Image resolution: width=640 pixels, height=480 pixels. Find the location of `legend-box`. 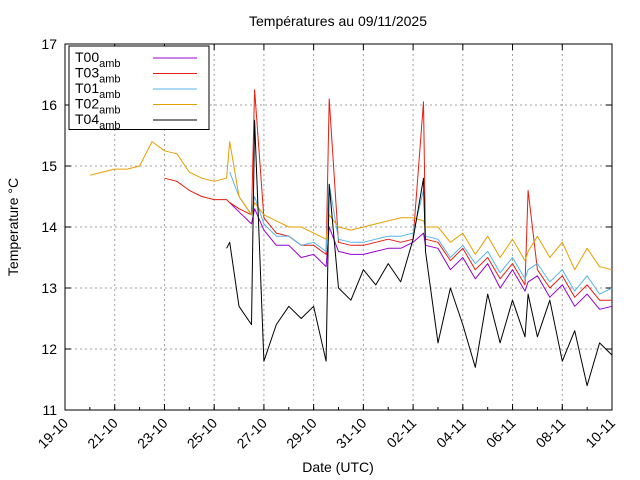

legend-box is located at coordinates (139, 87).